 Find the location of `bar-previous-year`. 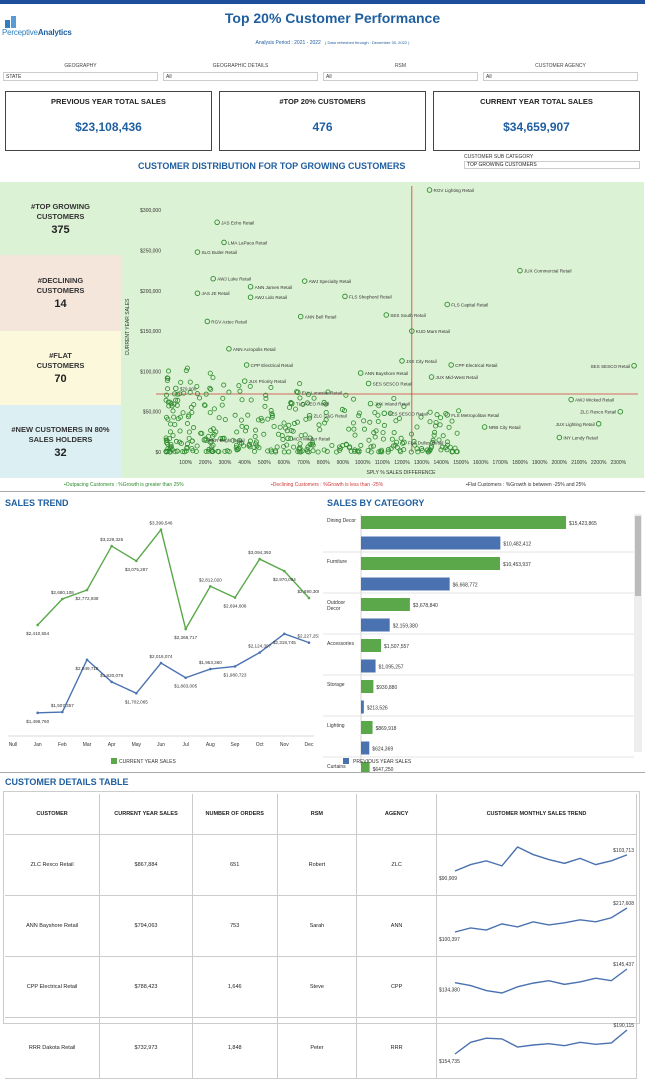

bar-previous-year is located at coordinates (405, 584).